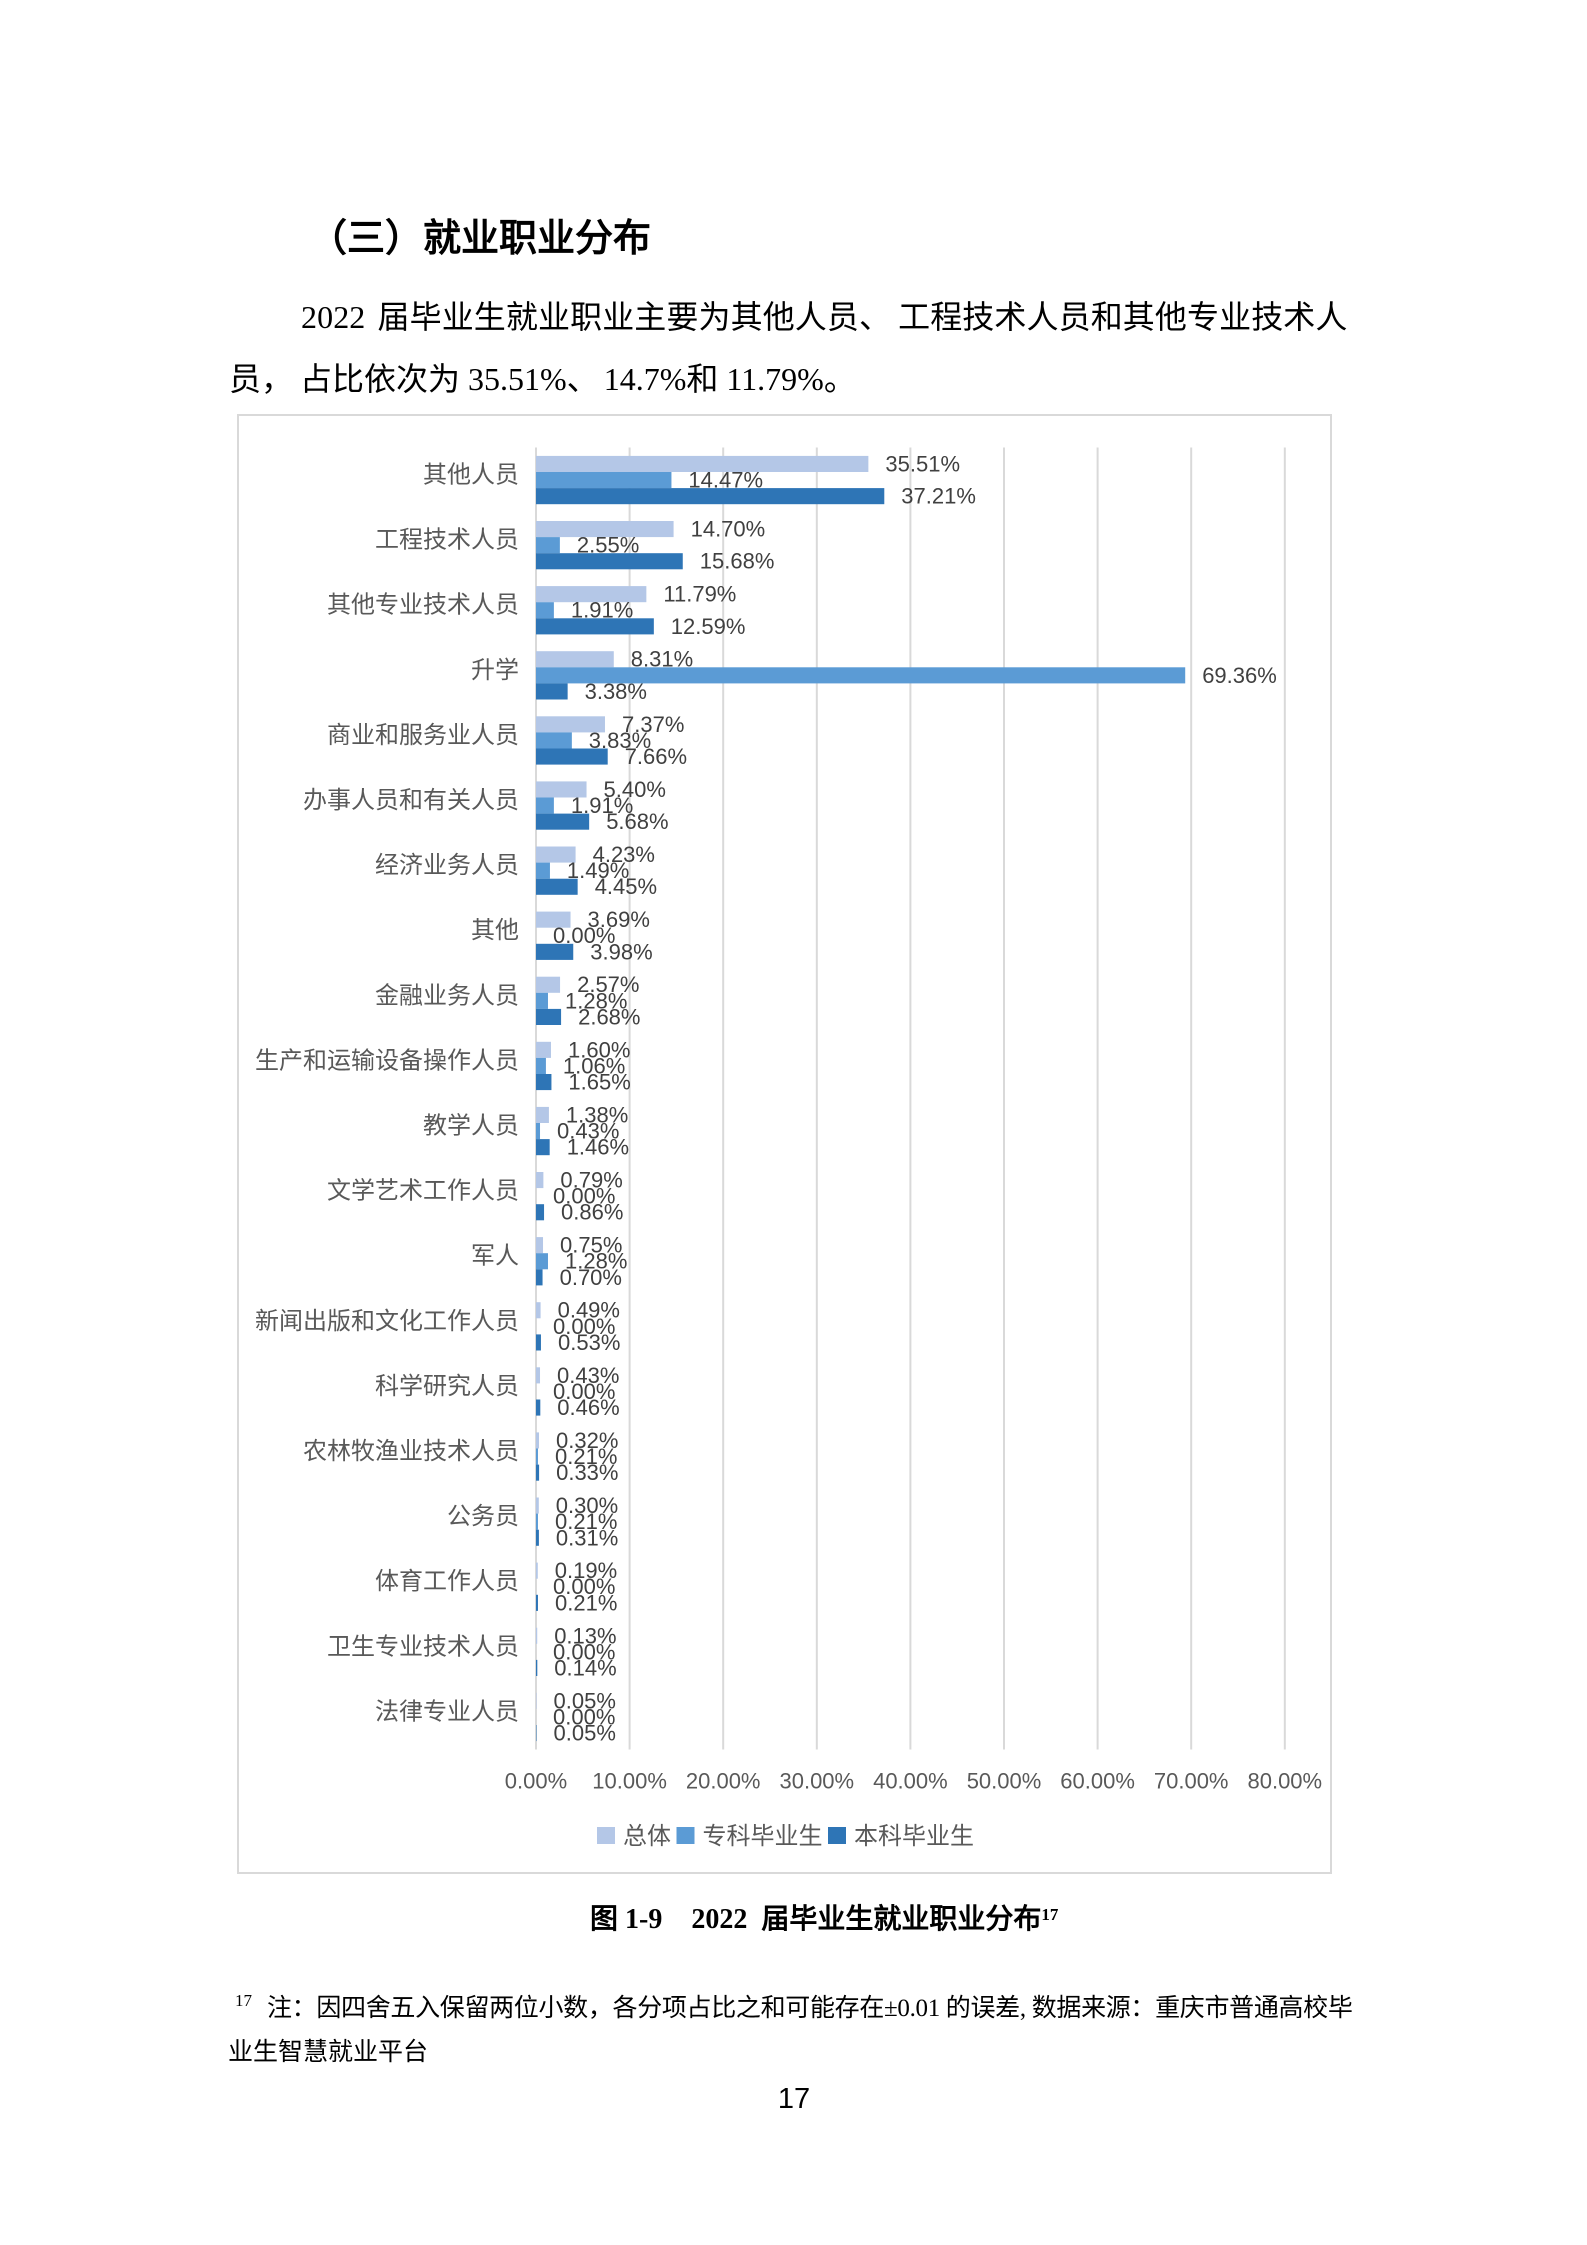  Describe the element at coordinates (624, 854) in the screenshot. I see `svg-text: 4.23%` at that location.